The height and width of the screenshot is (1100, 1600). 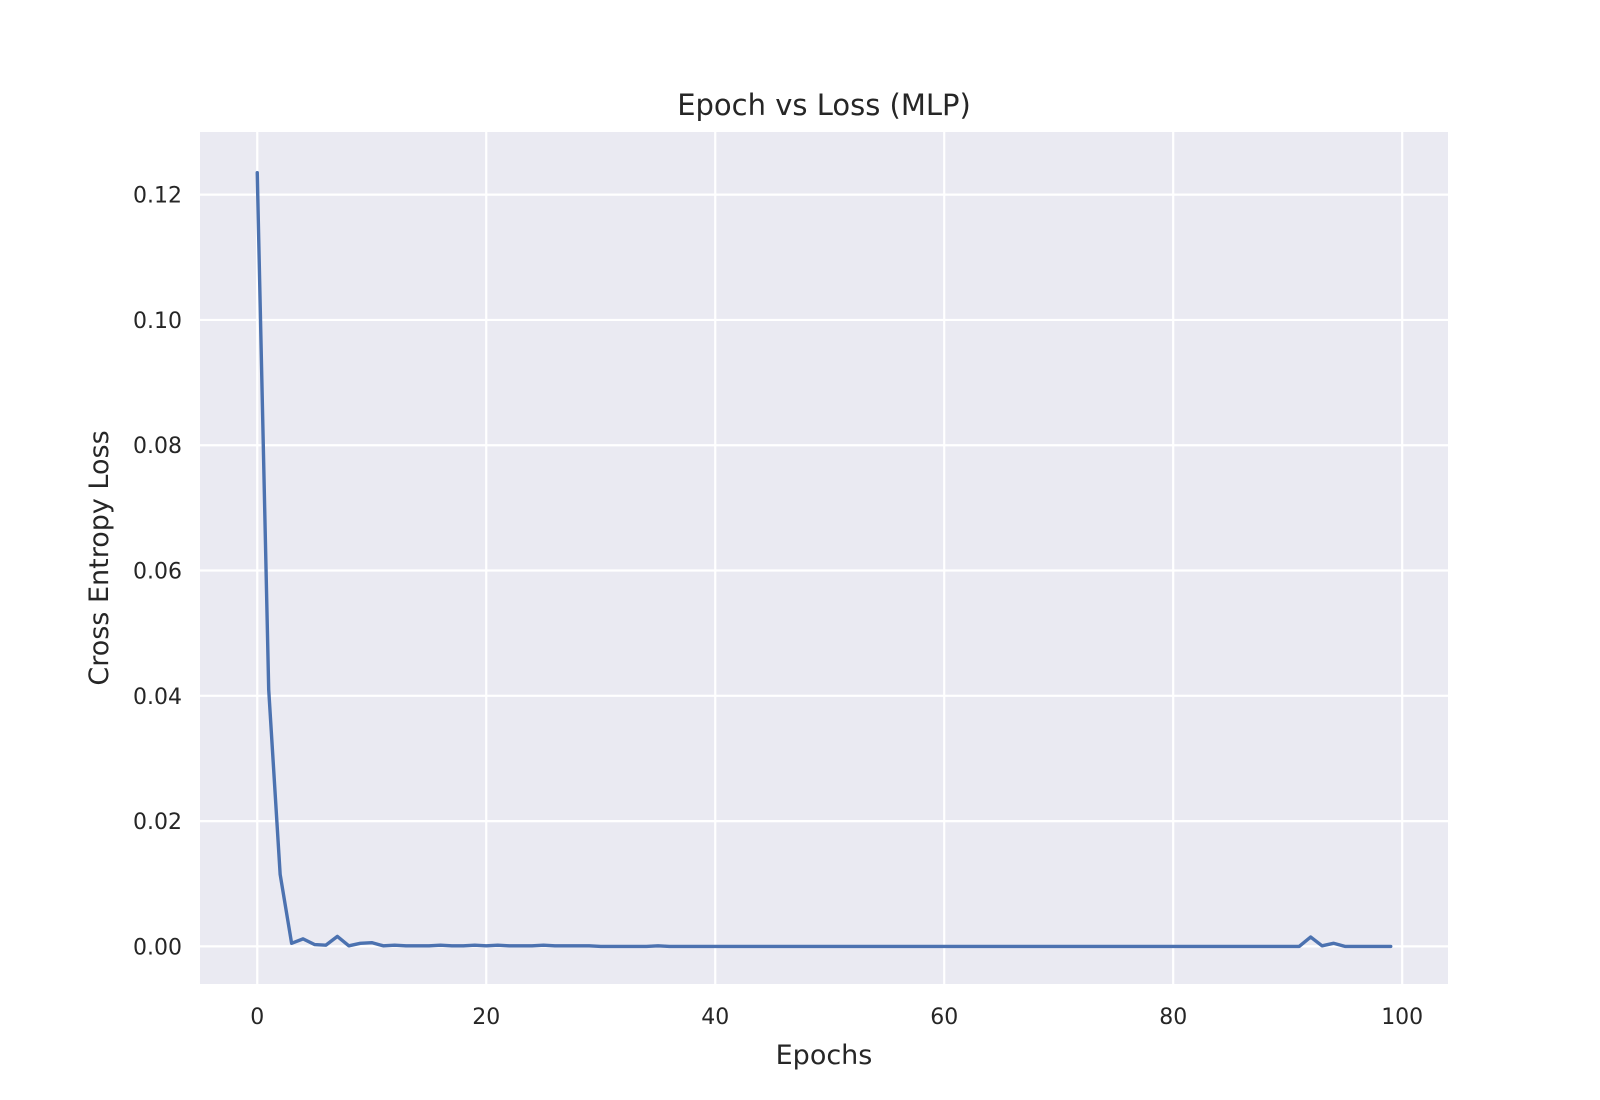 What do you see at coordinates (1402, 1017) in the screenshot?
I see `x-tick-label: 100` at bounding box center [1402, 1017].